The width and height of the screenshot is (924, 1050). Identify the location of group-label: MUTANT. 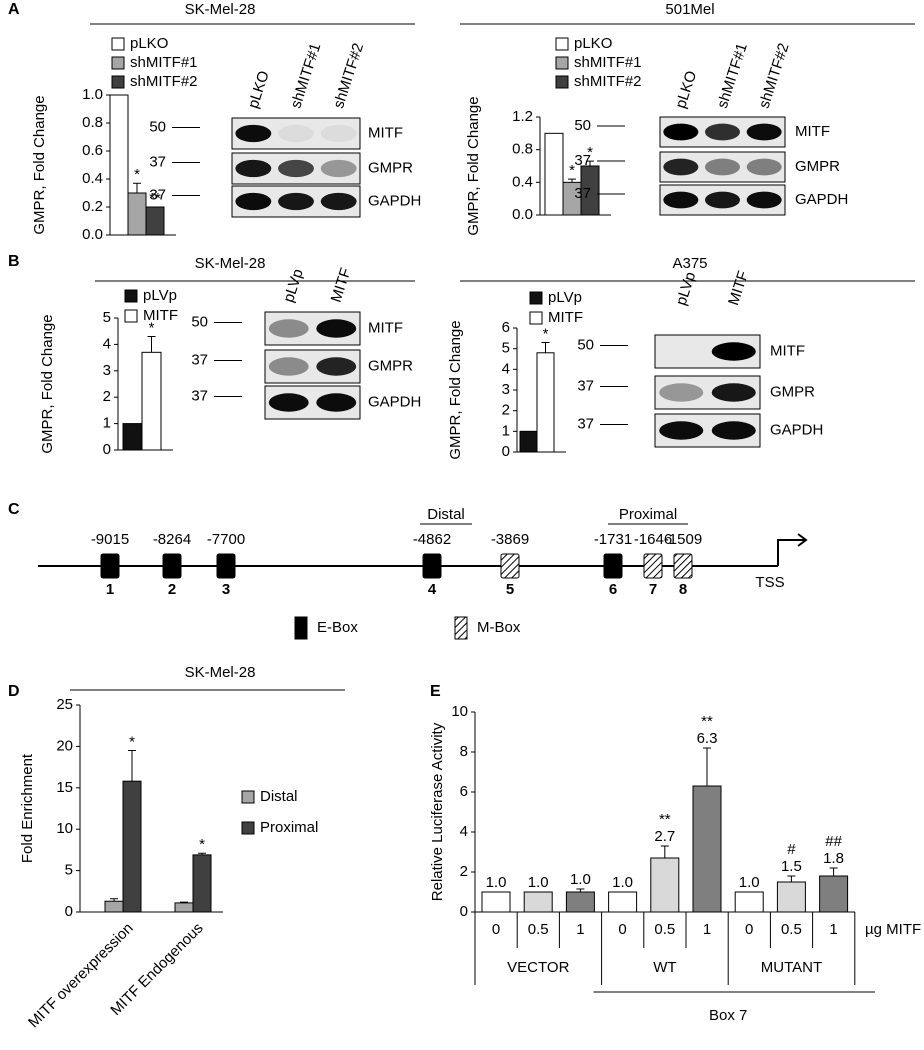
(791, 967).